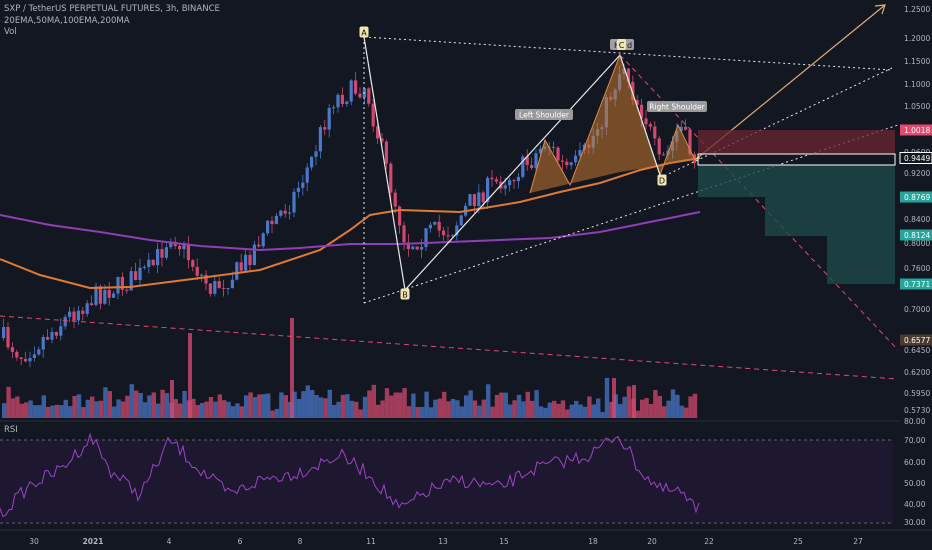  Describe the element at coordinates (915, 483) in the screenshot. I see `rsi-tick: 50.00` at that location.